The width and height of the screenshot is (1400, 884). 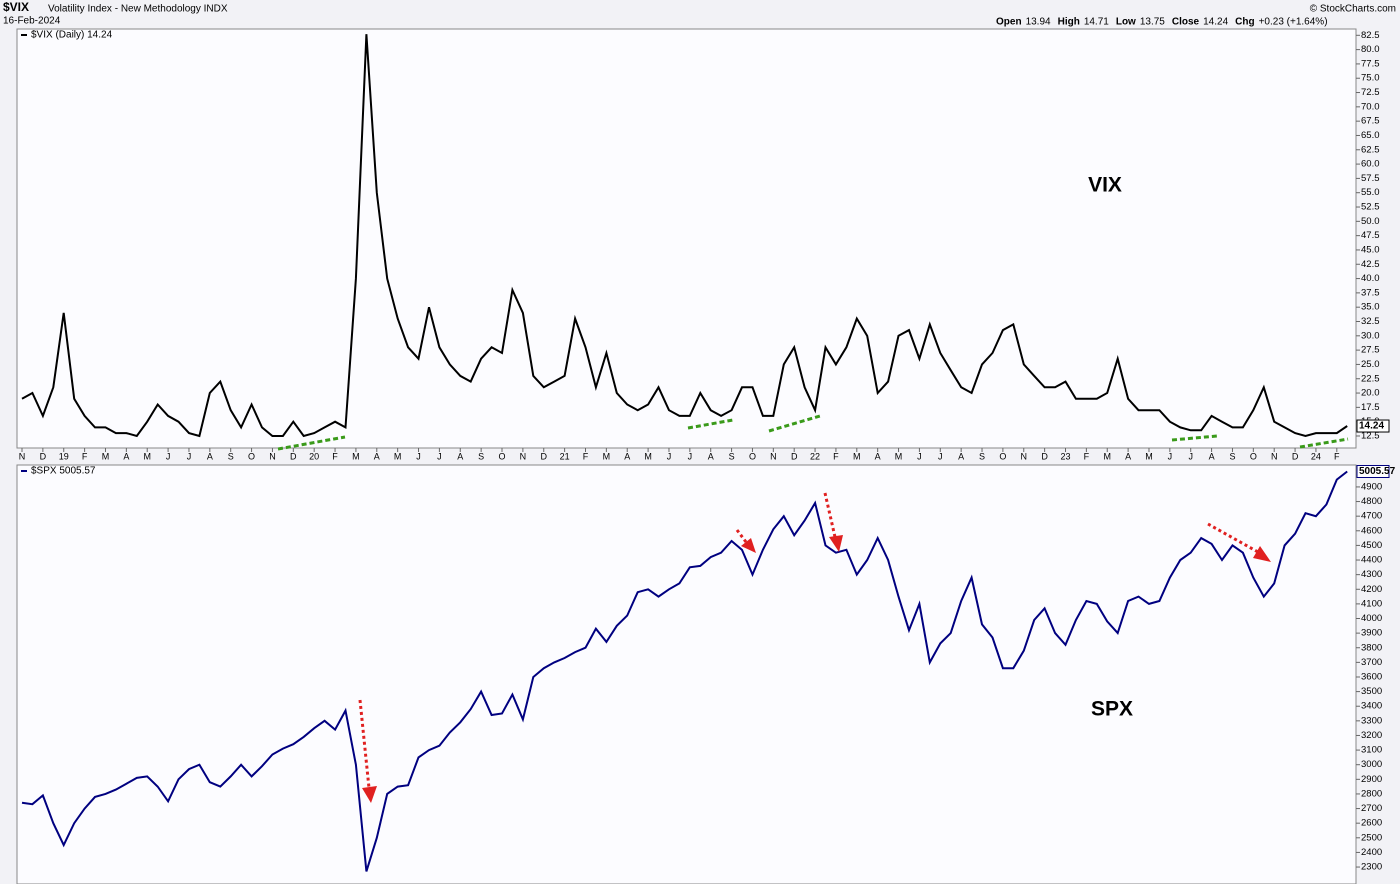 I want to click on y-tick-label: 3400, so click(x=1371, y=706).